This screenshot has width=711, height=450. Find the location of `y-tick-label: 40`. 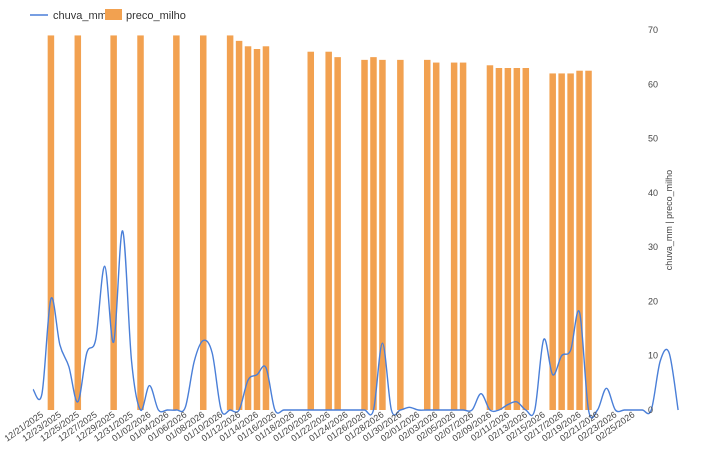

y-tick-label: 40 is located at coordinates (653, 193).